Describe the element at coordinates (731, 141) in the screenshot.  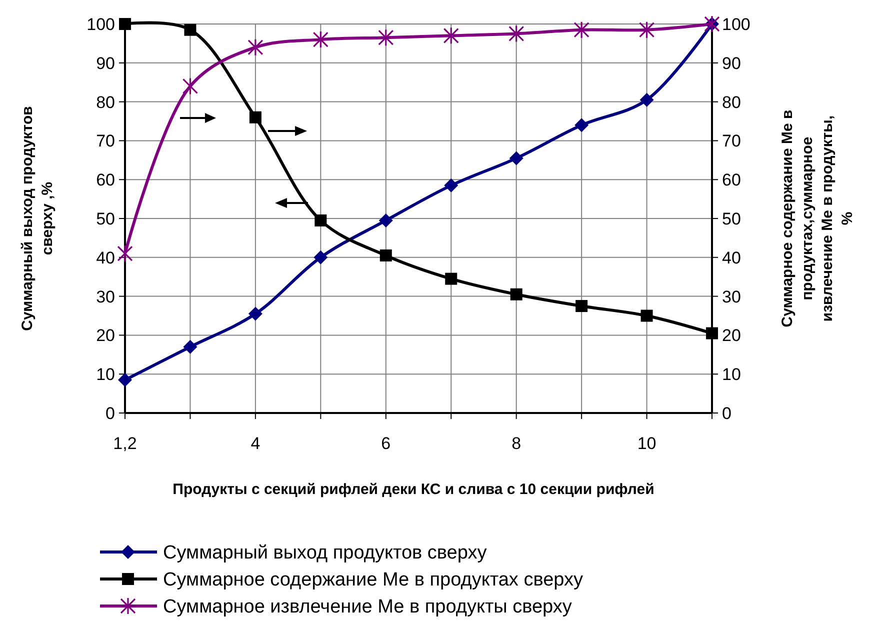
I see `y2-tick-label: 70` at that location.